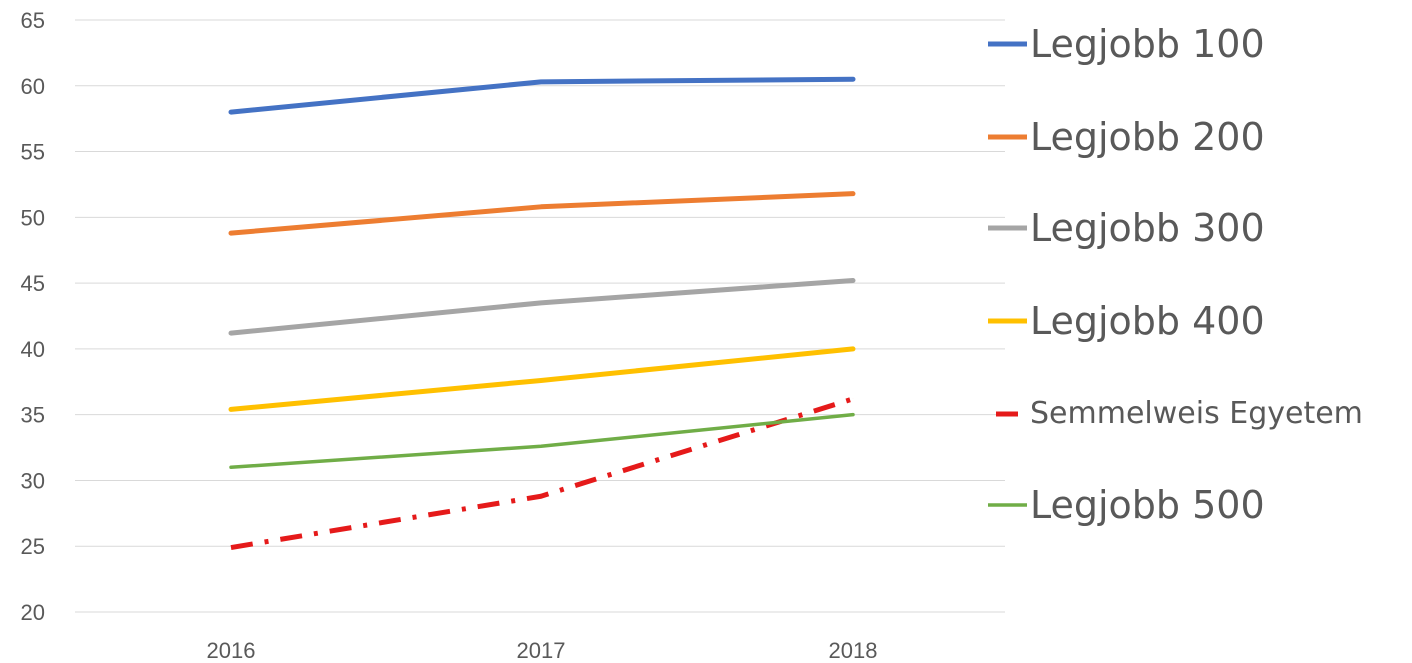 The height and width of the screenshot is (663, 1412). Describe the element at coordinates (1147, 321) in the screenshot. I see `legend-label: Legjobb 400` at that location.